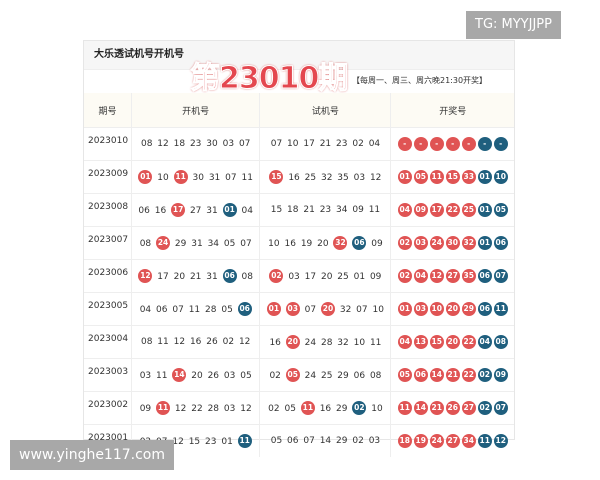 This screenshot has width=600, height=480. Describe the element at coordinates (197, 408) in the screenshot. I see `number: 22` at that location.